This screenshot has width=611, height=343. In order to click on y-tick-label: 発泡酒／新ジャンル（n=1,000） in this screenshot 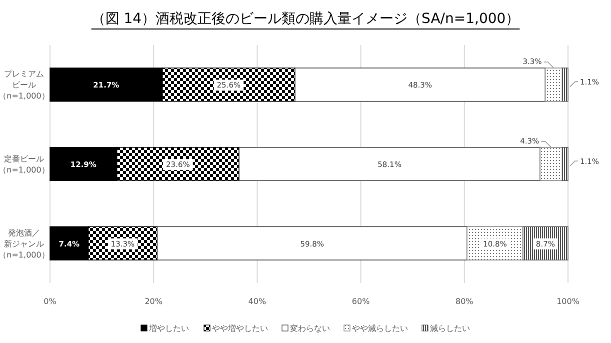, I will do `click(25, 244)`.